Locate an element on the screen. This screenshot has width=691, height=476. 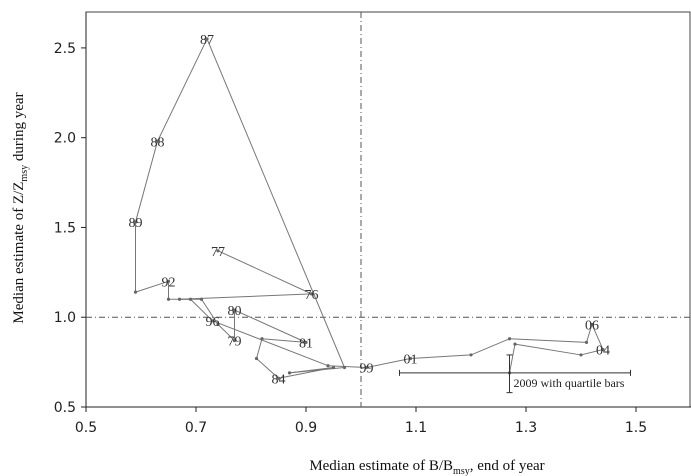
year-label: 87 is located at coordinates (207, 40).